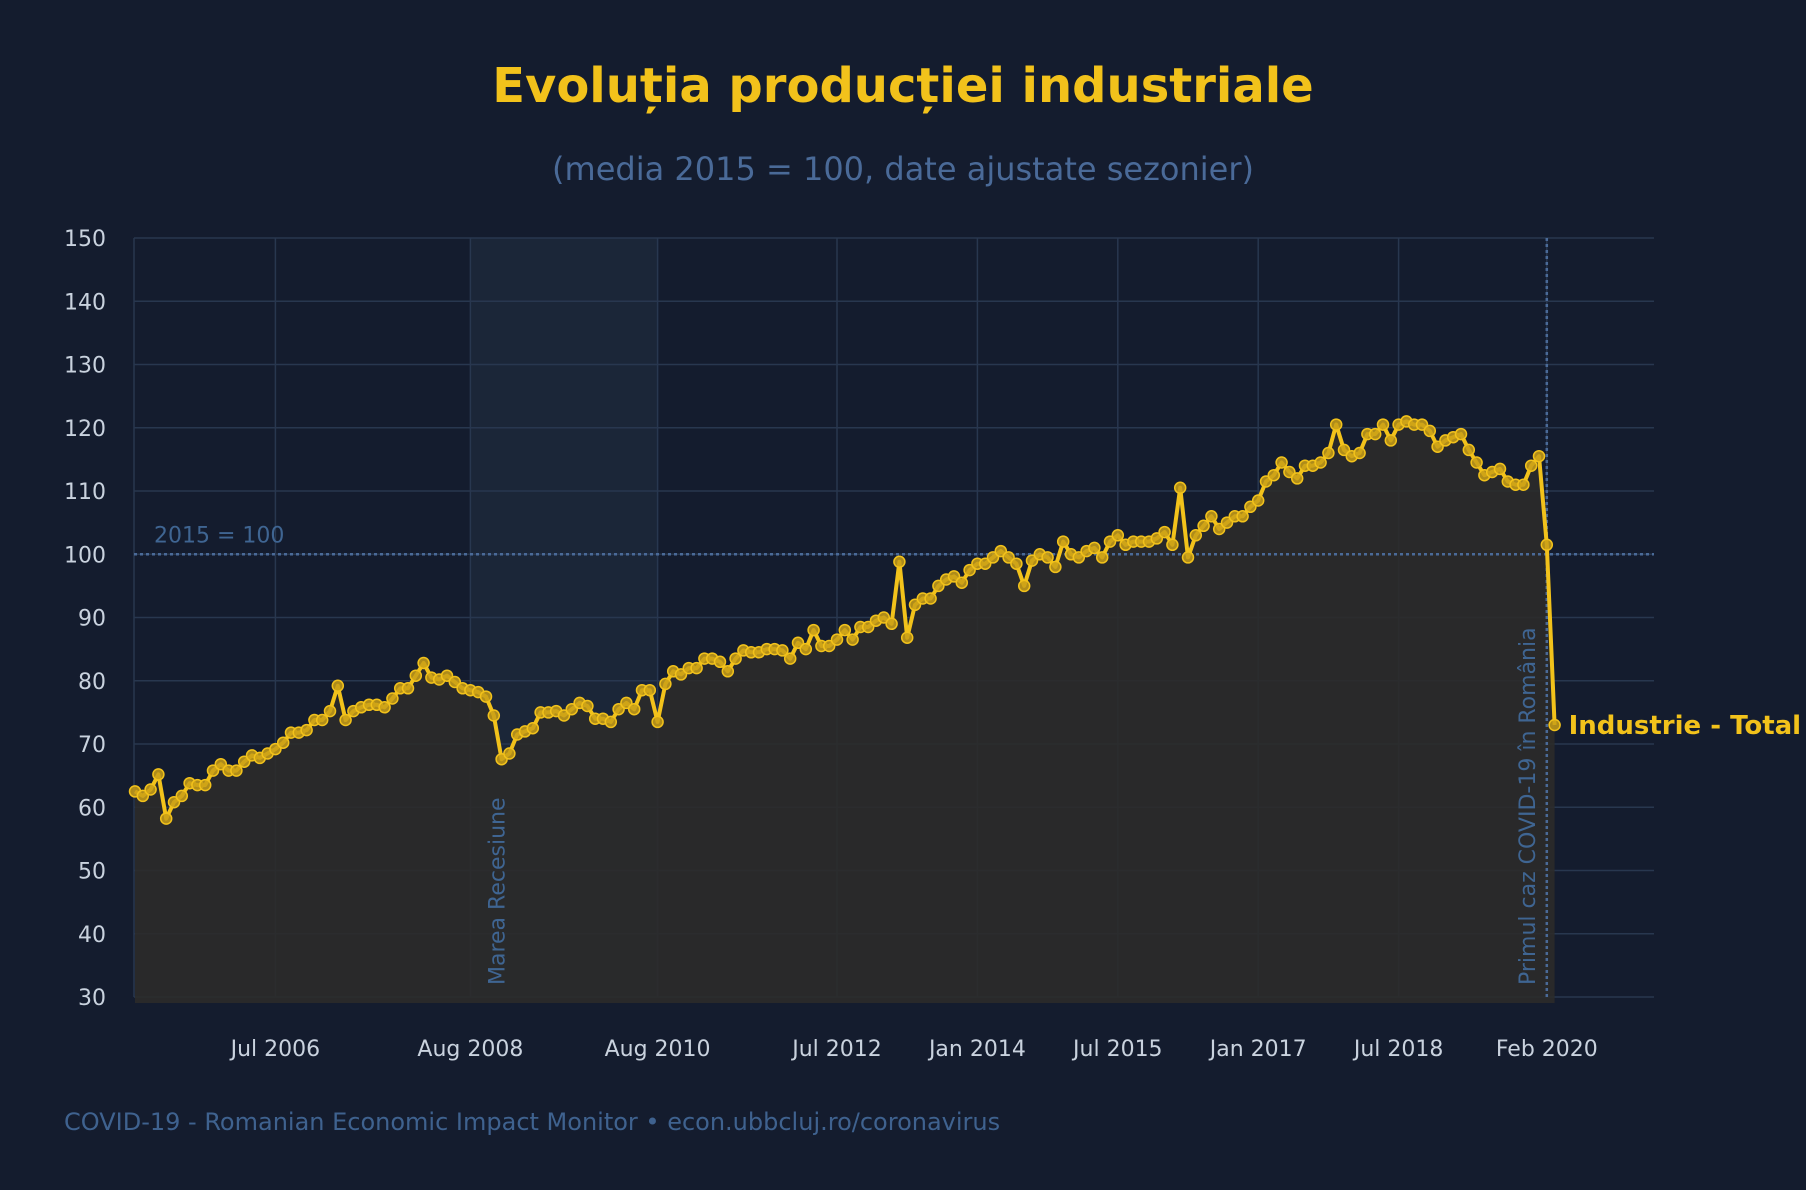 This screenshot has width=1806, height=1190. What do you see at coordinates (92, 998) in the screenshot?
I see `y-tick-label: 30` at bounding box center [92, 998].